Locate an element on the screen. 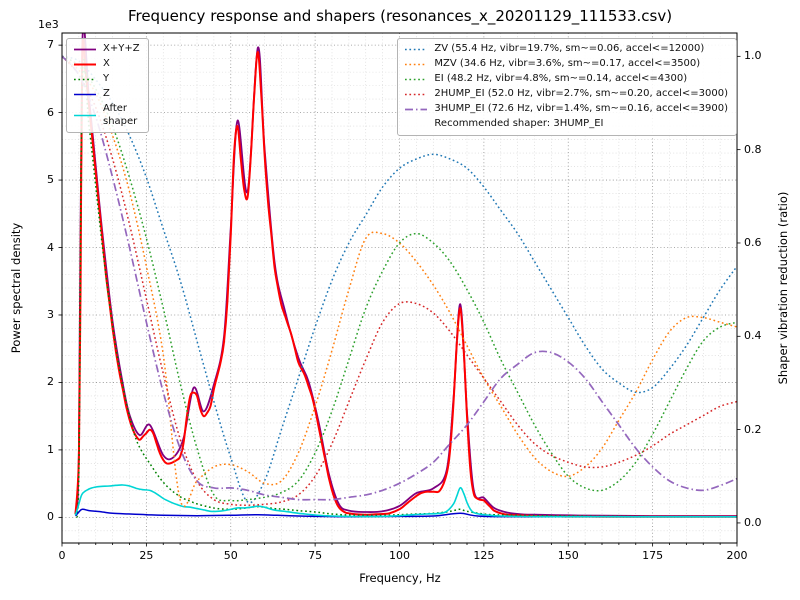 The image size is (800, 600). legend-label: X is located at coordinates (106, 64).